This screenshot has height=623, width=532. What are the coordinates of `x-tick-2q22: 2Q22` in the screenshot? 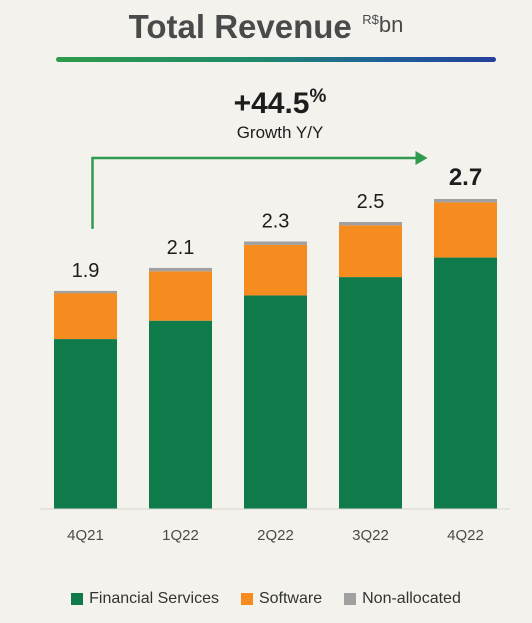 It's located at (275, 535).